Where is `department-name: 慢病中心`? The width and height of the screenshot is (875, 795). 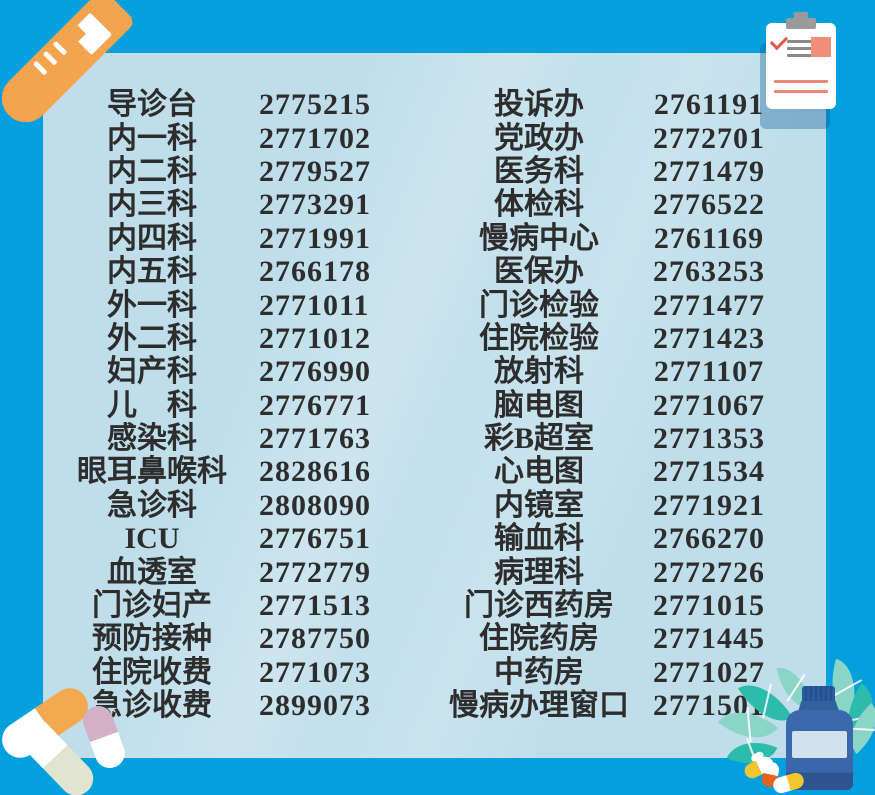 department-name: 慢病中心 is located at coordinates (539, 238).